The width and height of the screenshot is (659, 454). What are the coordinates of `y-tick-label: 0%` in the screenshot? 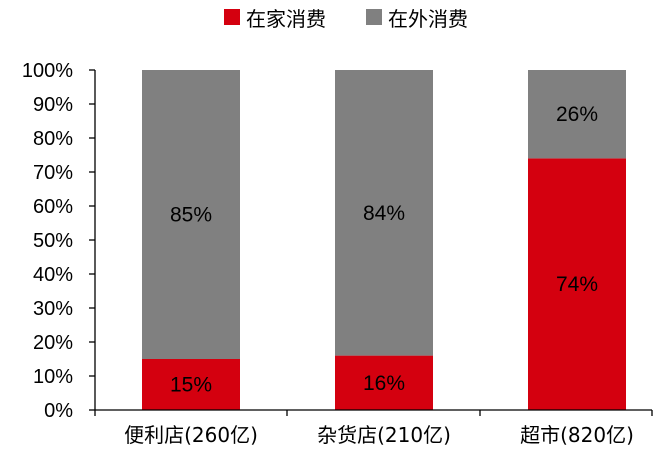 It's located at (58, 411).